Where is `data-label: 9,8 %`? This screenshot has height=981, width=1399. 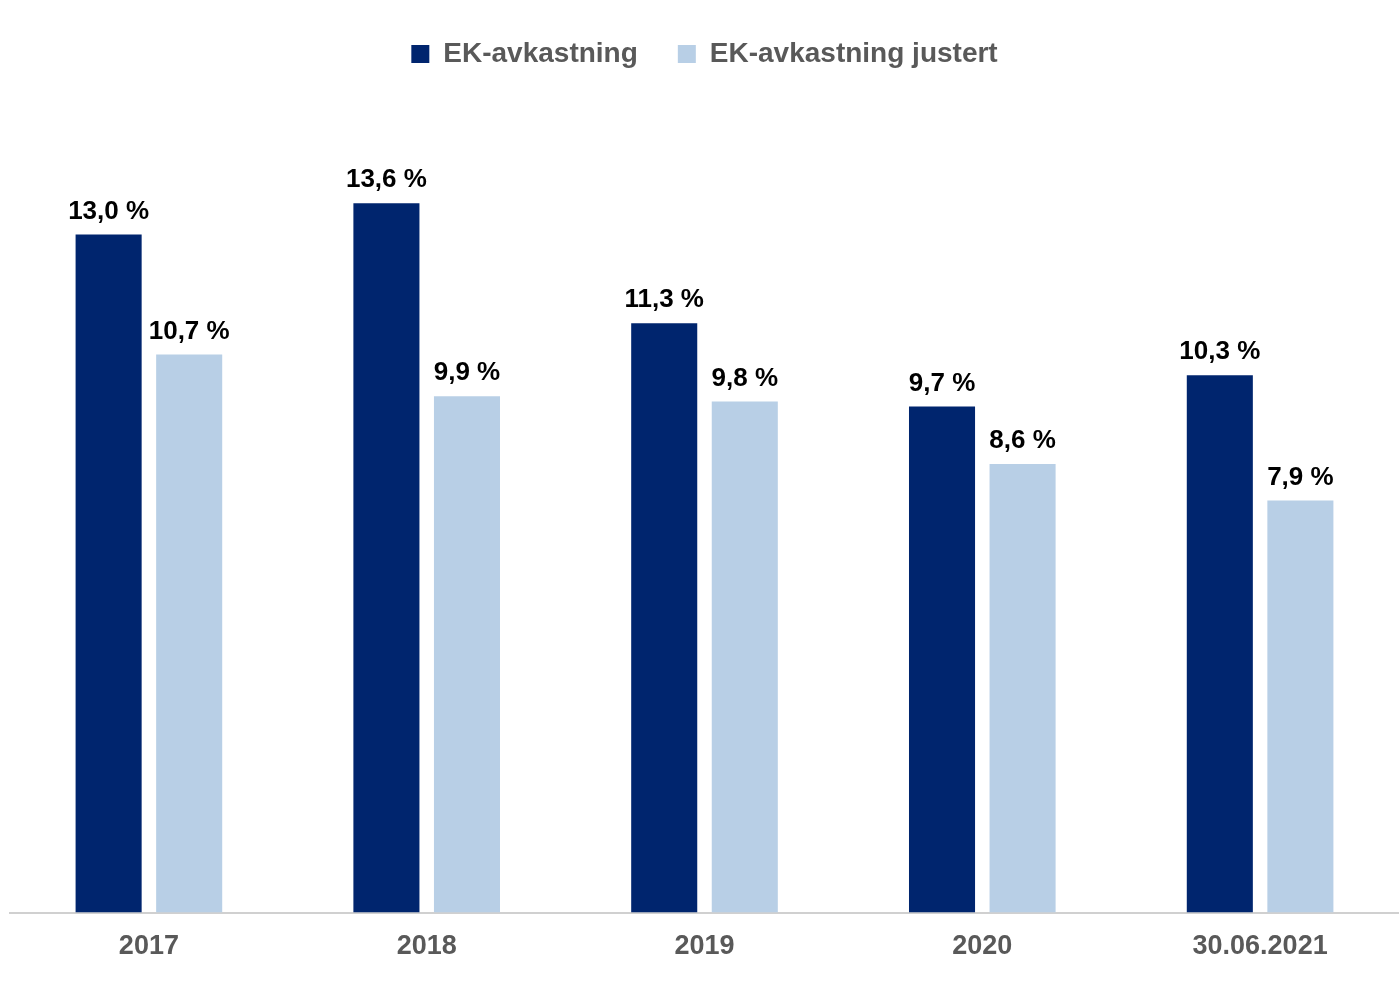
data-label: 9,8 % is located at coordinates (745, 376).